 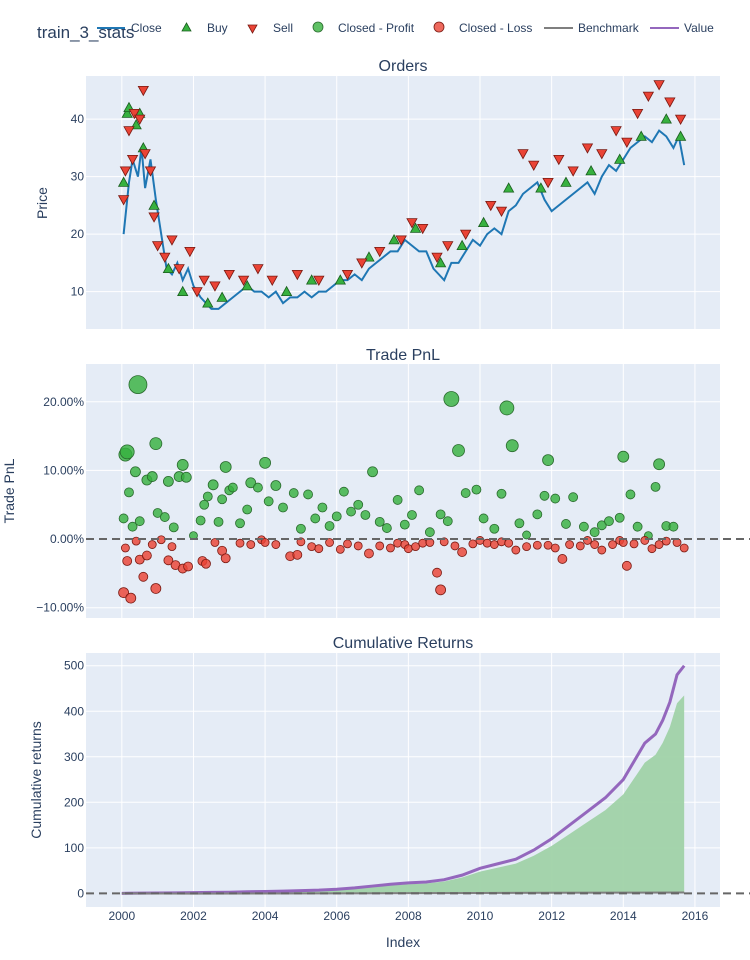 I want to click on x-tick-label: 2002, so click(x=193, y=916).